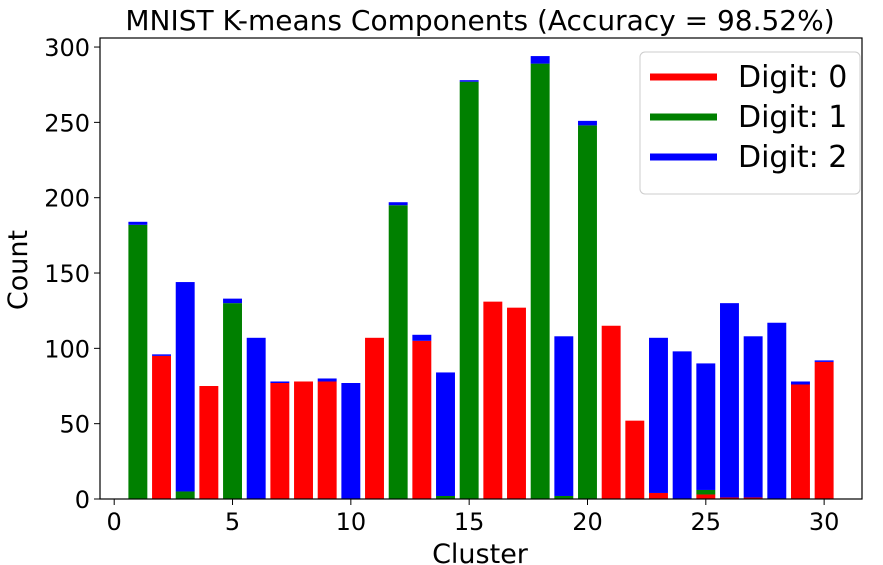  Describe the element at coordinates (792, 77) in the screenshot. I see `legend-label: Digit: 0` at that location.